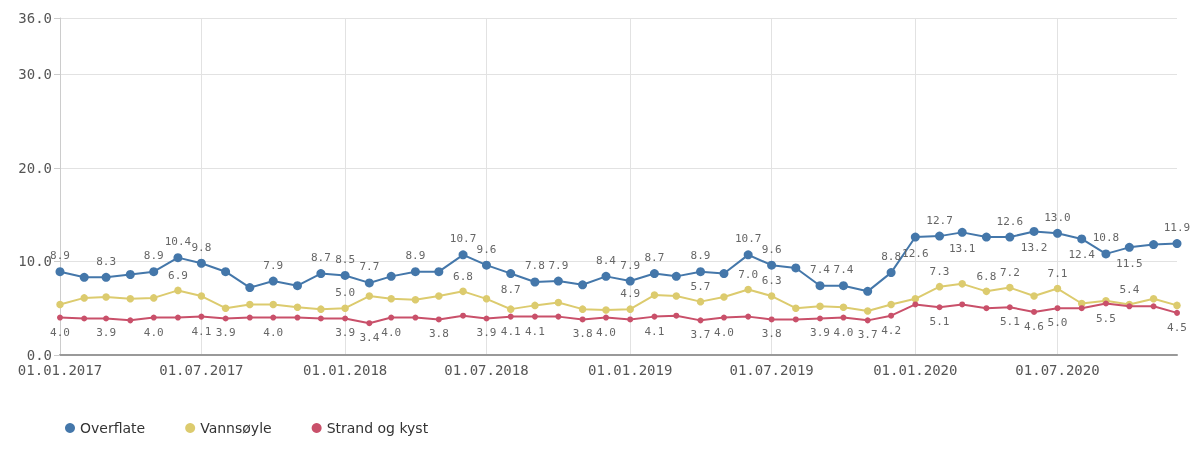  Describe the element at coordinates (1034, 247) in the screenshot. I see `data-label: 13.2` at that location.